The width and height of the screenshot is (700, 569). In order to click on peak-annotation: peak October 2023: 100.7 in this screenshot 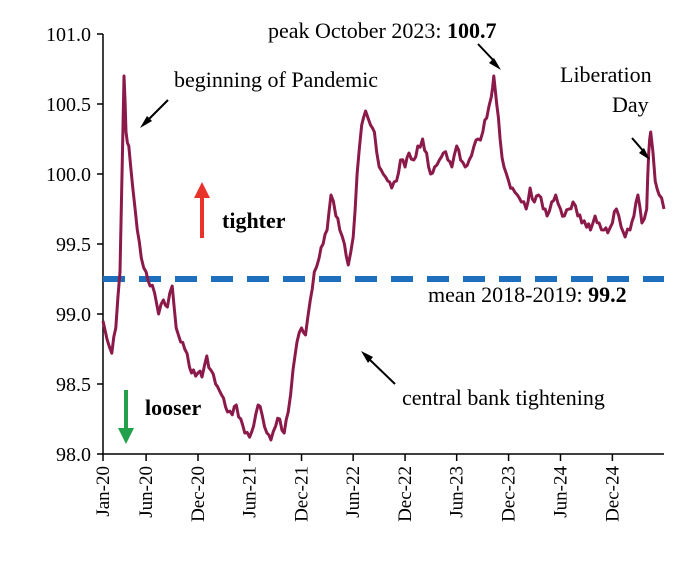, I will do `click(382, 30)`.